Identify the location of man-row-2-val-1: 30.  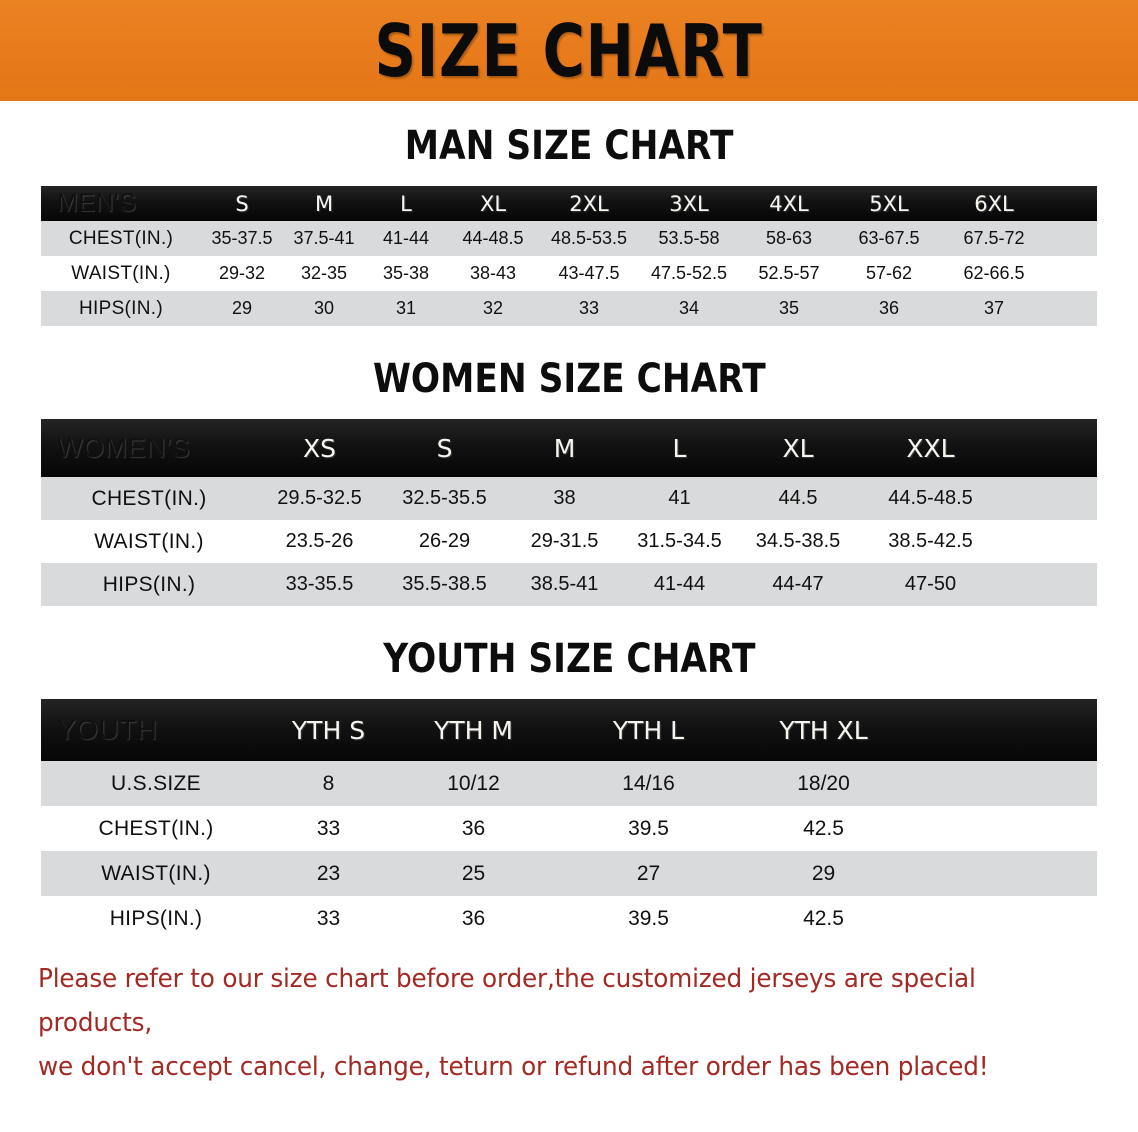
(324, 308).